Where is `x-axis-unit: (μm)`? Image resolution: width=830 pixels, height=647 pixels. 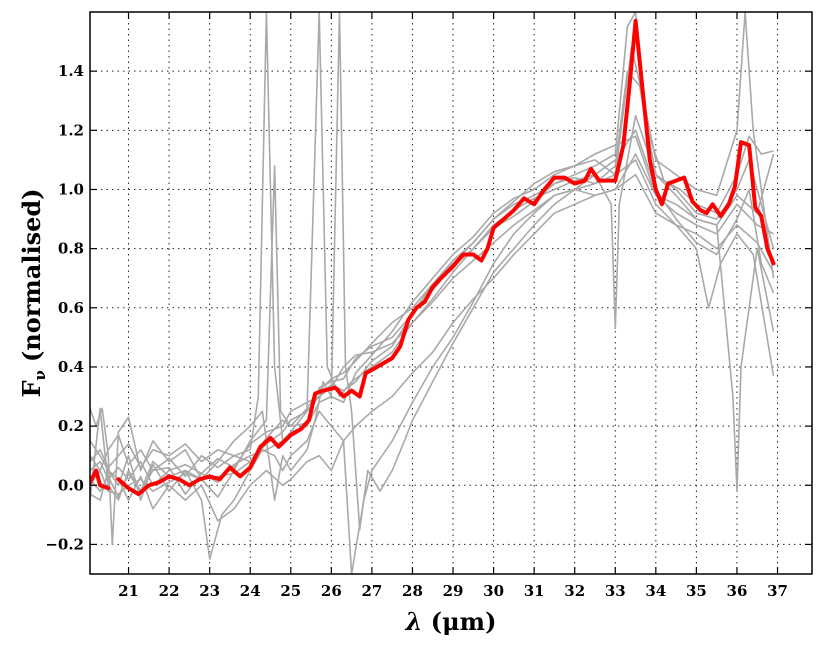 x-axis-unit: (μm) is located at coordinates (464, 621).